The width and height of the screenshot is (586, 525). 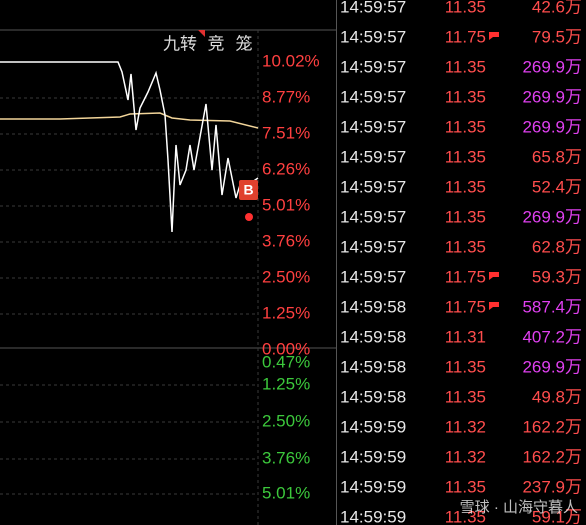 What do you see at coordinates (519, 507) in the screenshot?
I see `watermark: 雪球 · 山海守暮人` at bounding box center [519, 507].